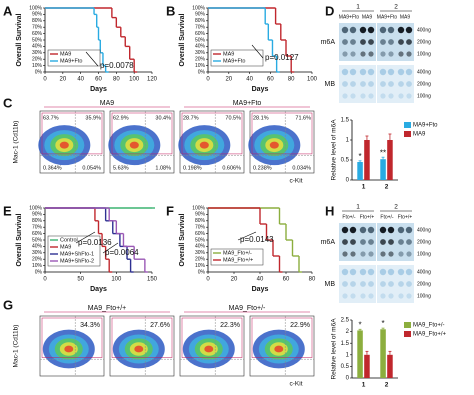 The image size is (474, 395). I want to click on x-tick-label: 20, so click(228, 80).